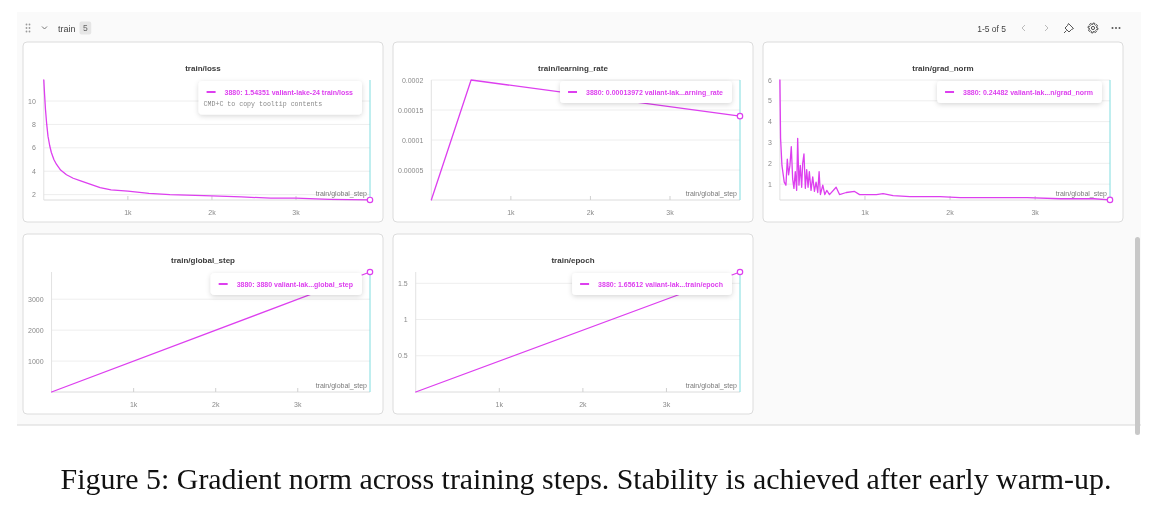 Image resolution: width=1159 pixels, height=510 pixels. Describe the element at coordinates (573, 260) in the screenshot. I see `chart-title: train/epoch` at that location.